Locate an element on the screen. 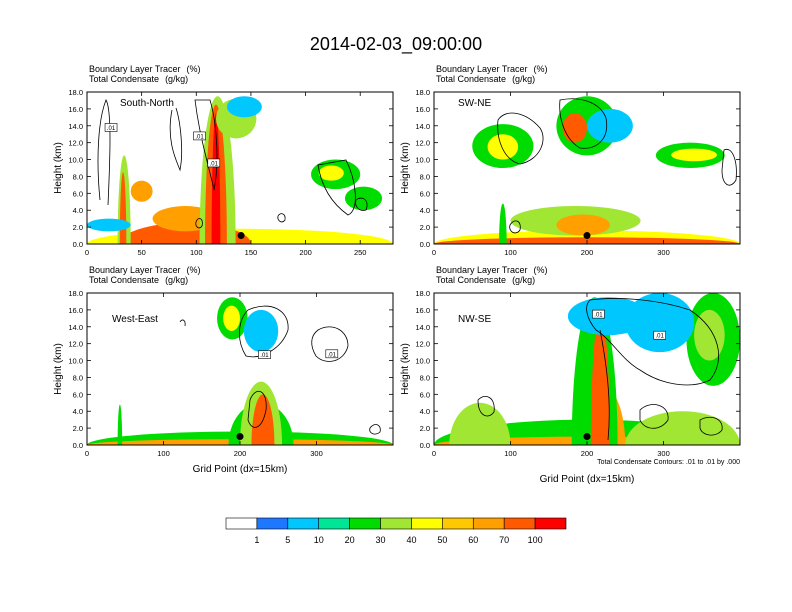 The height and width of the screenshot is (612, 792). x-tick-label: 150 is located at coordinates (251, 252).